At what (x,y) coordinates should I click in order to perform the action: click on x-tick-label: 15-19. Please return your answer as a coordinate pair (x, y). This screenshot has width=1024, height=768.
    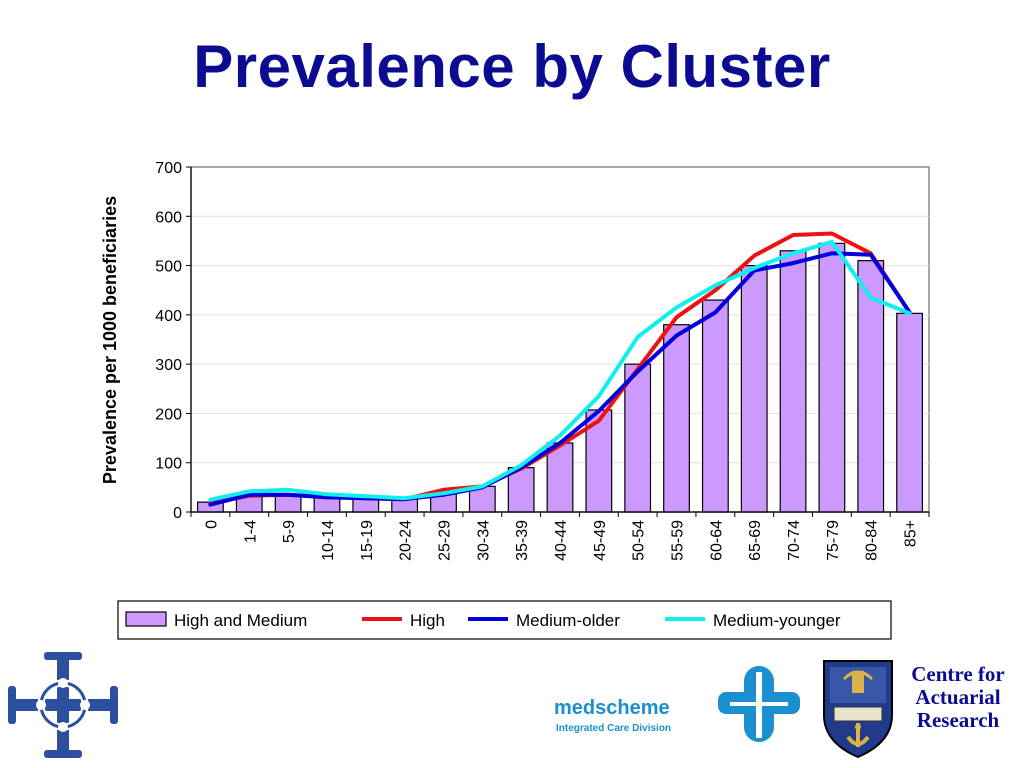
    Looking at the image, I should click on (367, 540).